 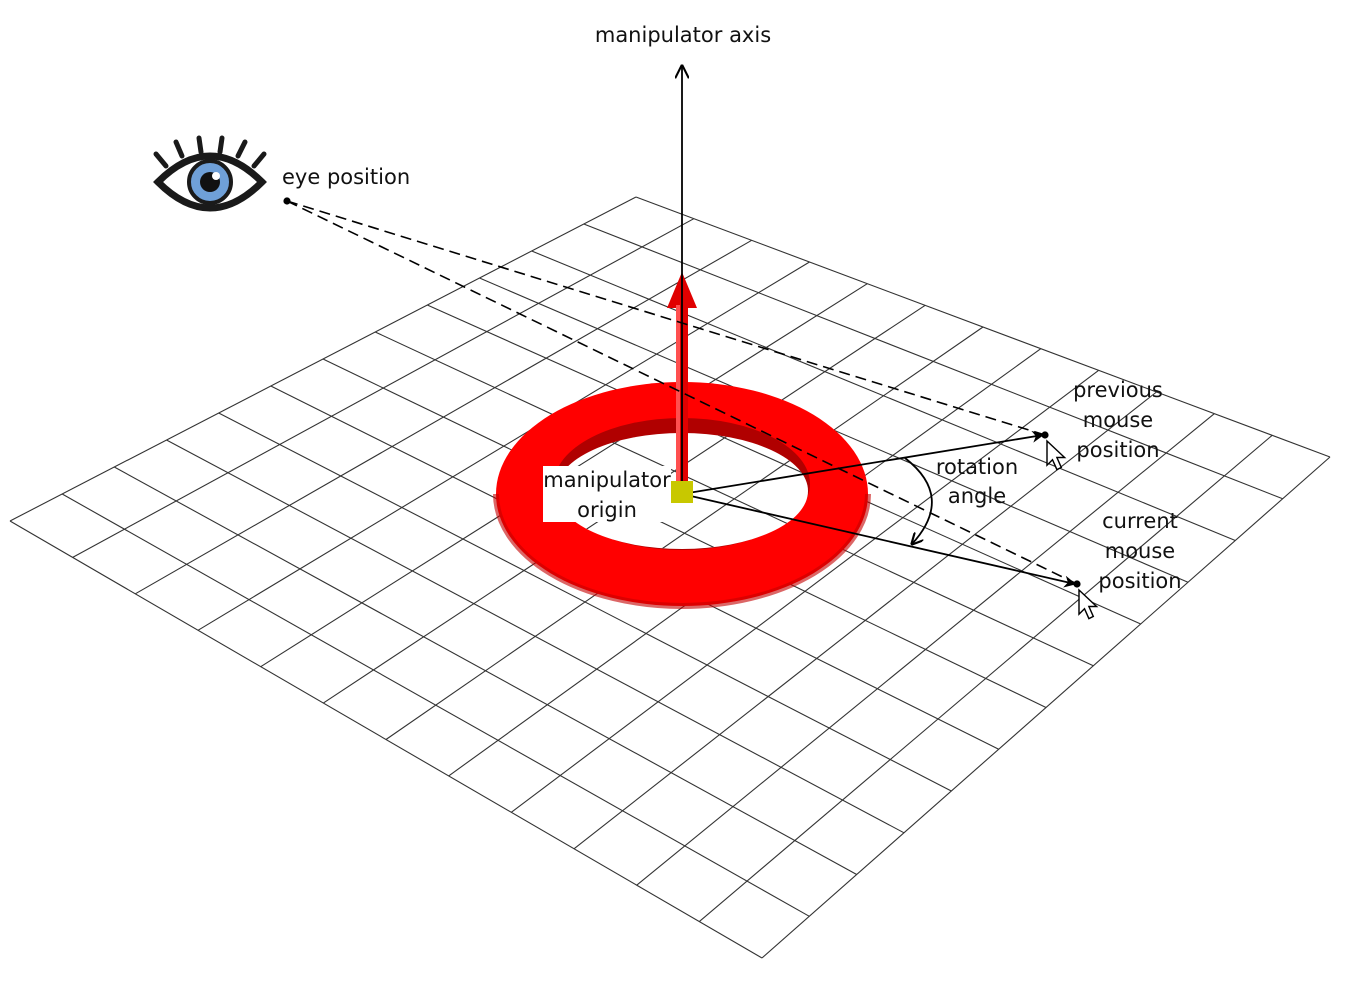 I want to click on previous-mouse-position-label-line3: position, so click(x=1117, y=450).